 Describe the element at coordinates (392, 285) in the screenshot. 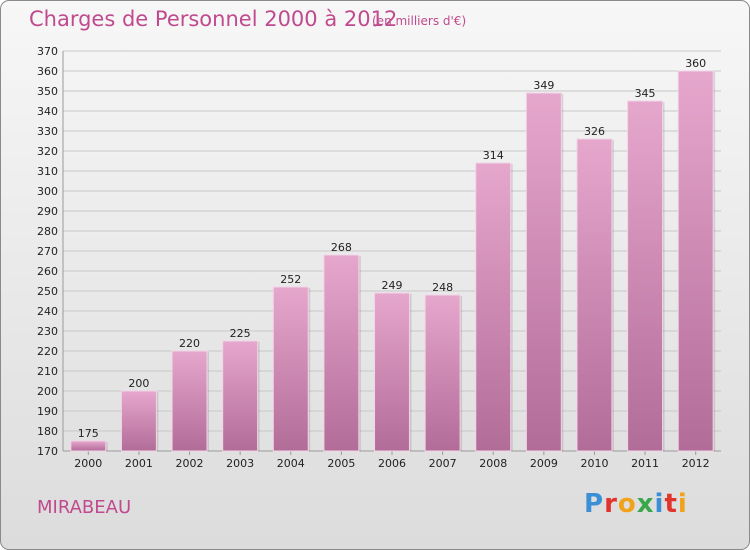

I see `data-label: 249` at that location.